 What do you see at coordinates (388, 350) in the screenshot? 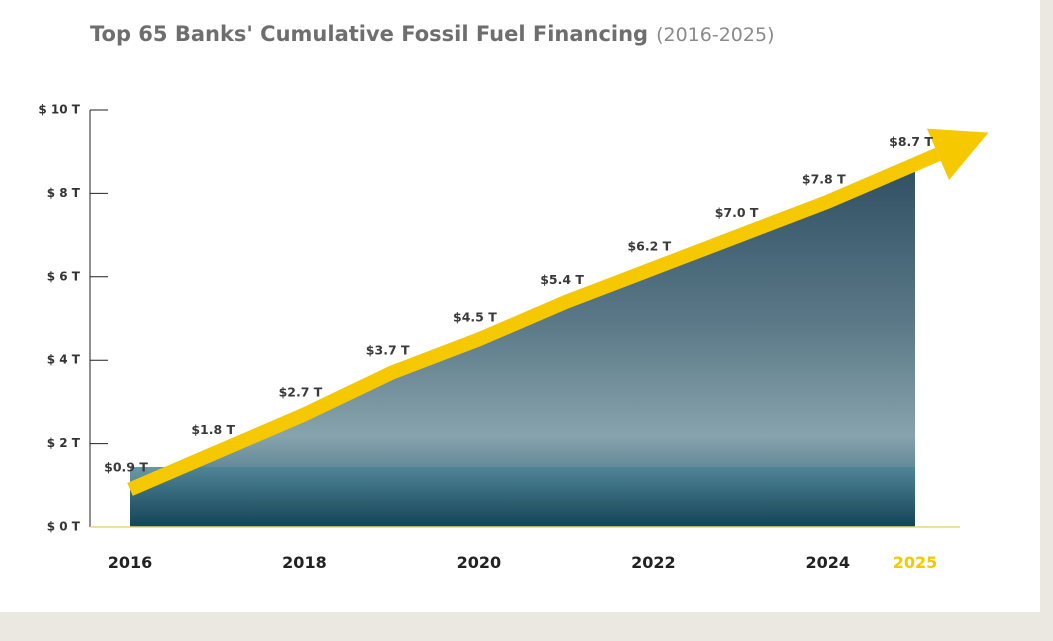
I see `value-label: $3.7 T` at bounding box center [388, 350].